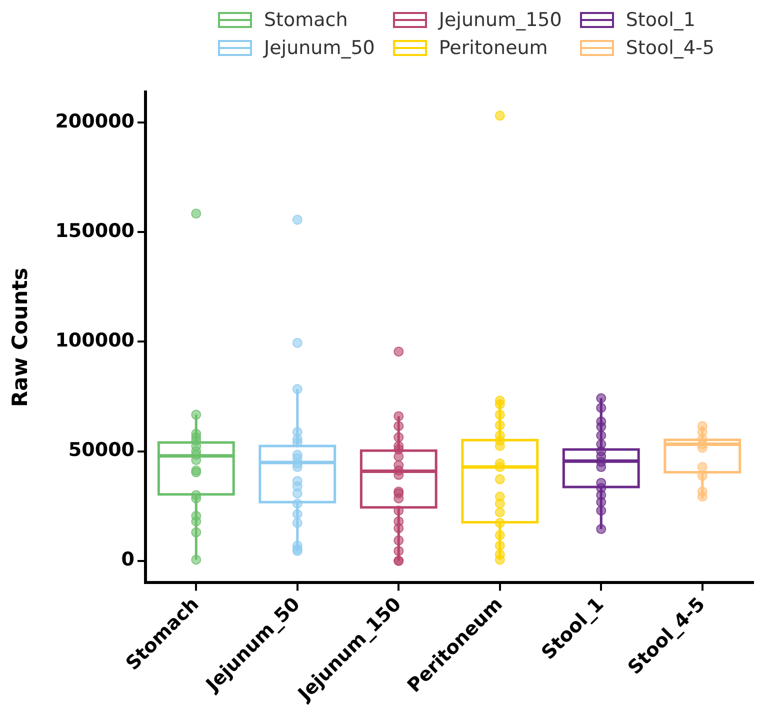 The image size is (763, 709). I want to click on legend-label: Jejunum_50, so click(319, 48).